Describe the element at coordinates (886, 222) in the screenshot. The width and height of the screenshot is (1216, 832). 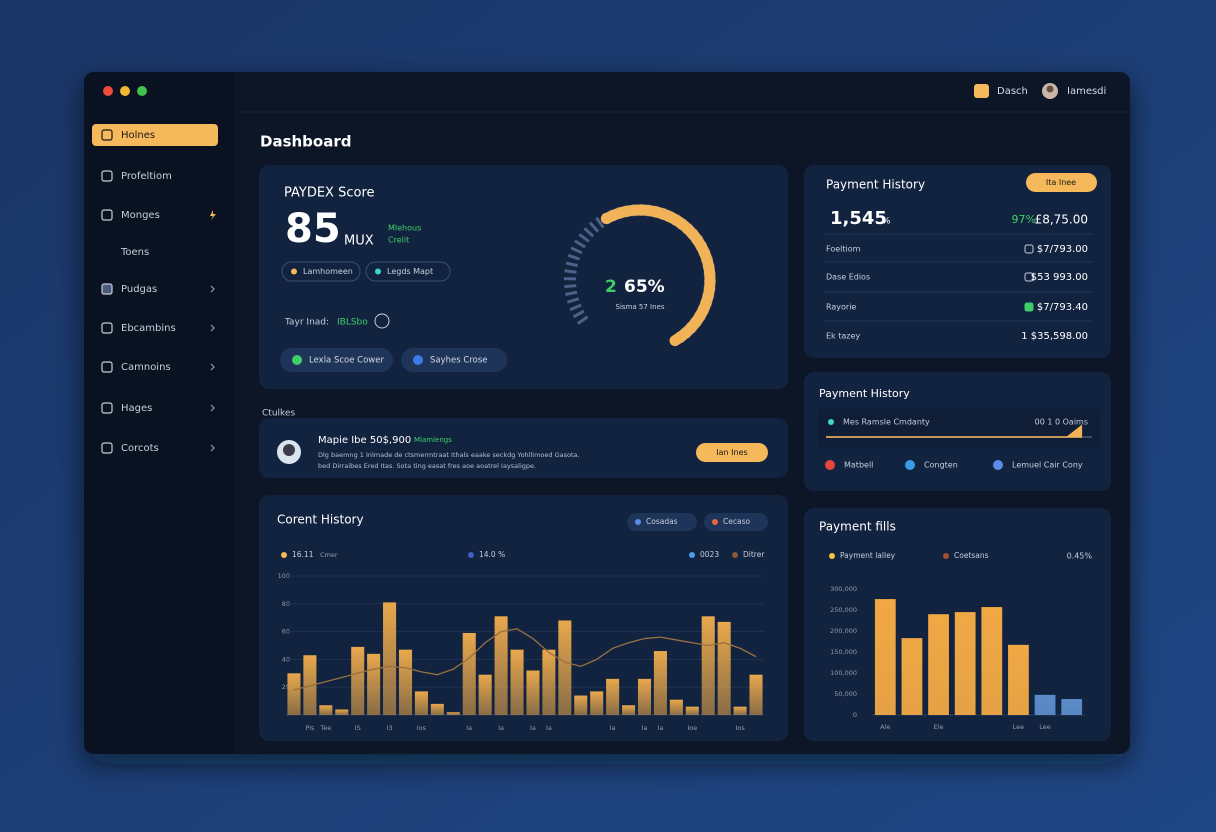
I see `payment-unit: %` at that location.